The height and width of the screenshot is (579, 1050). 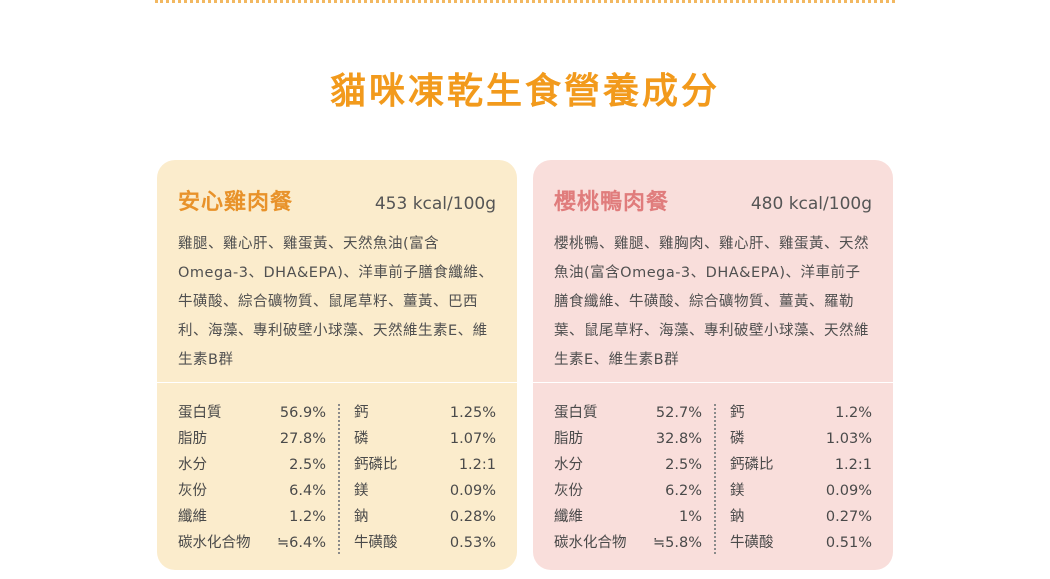 I want to click on product-name: 安心雞肉餐, so click(x=236, y=202).